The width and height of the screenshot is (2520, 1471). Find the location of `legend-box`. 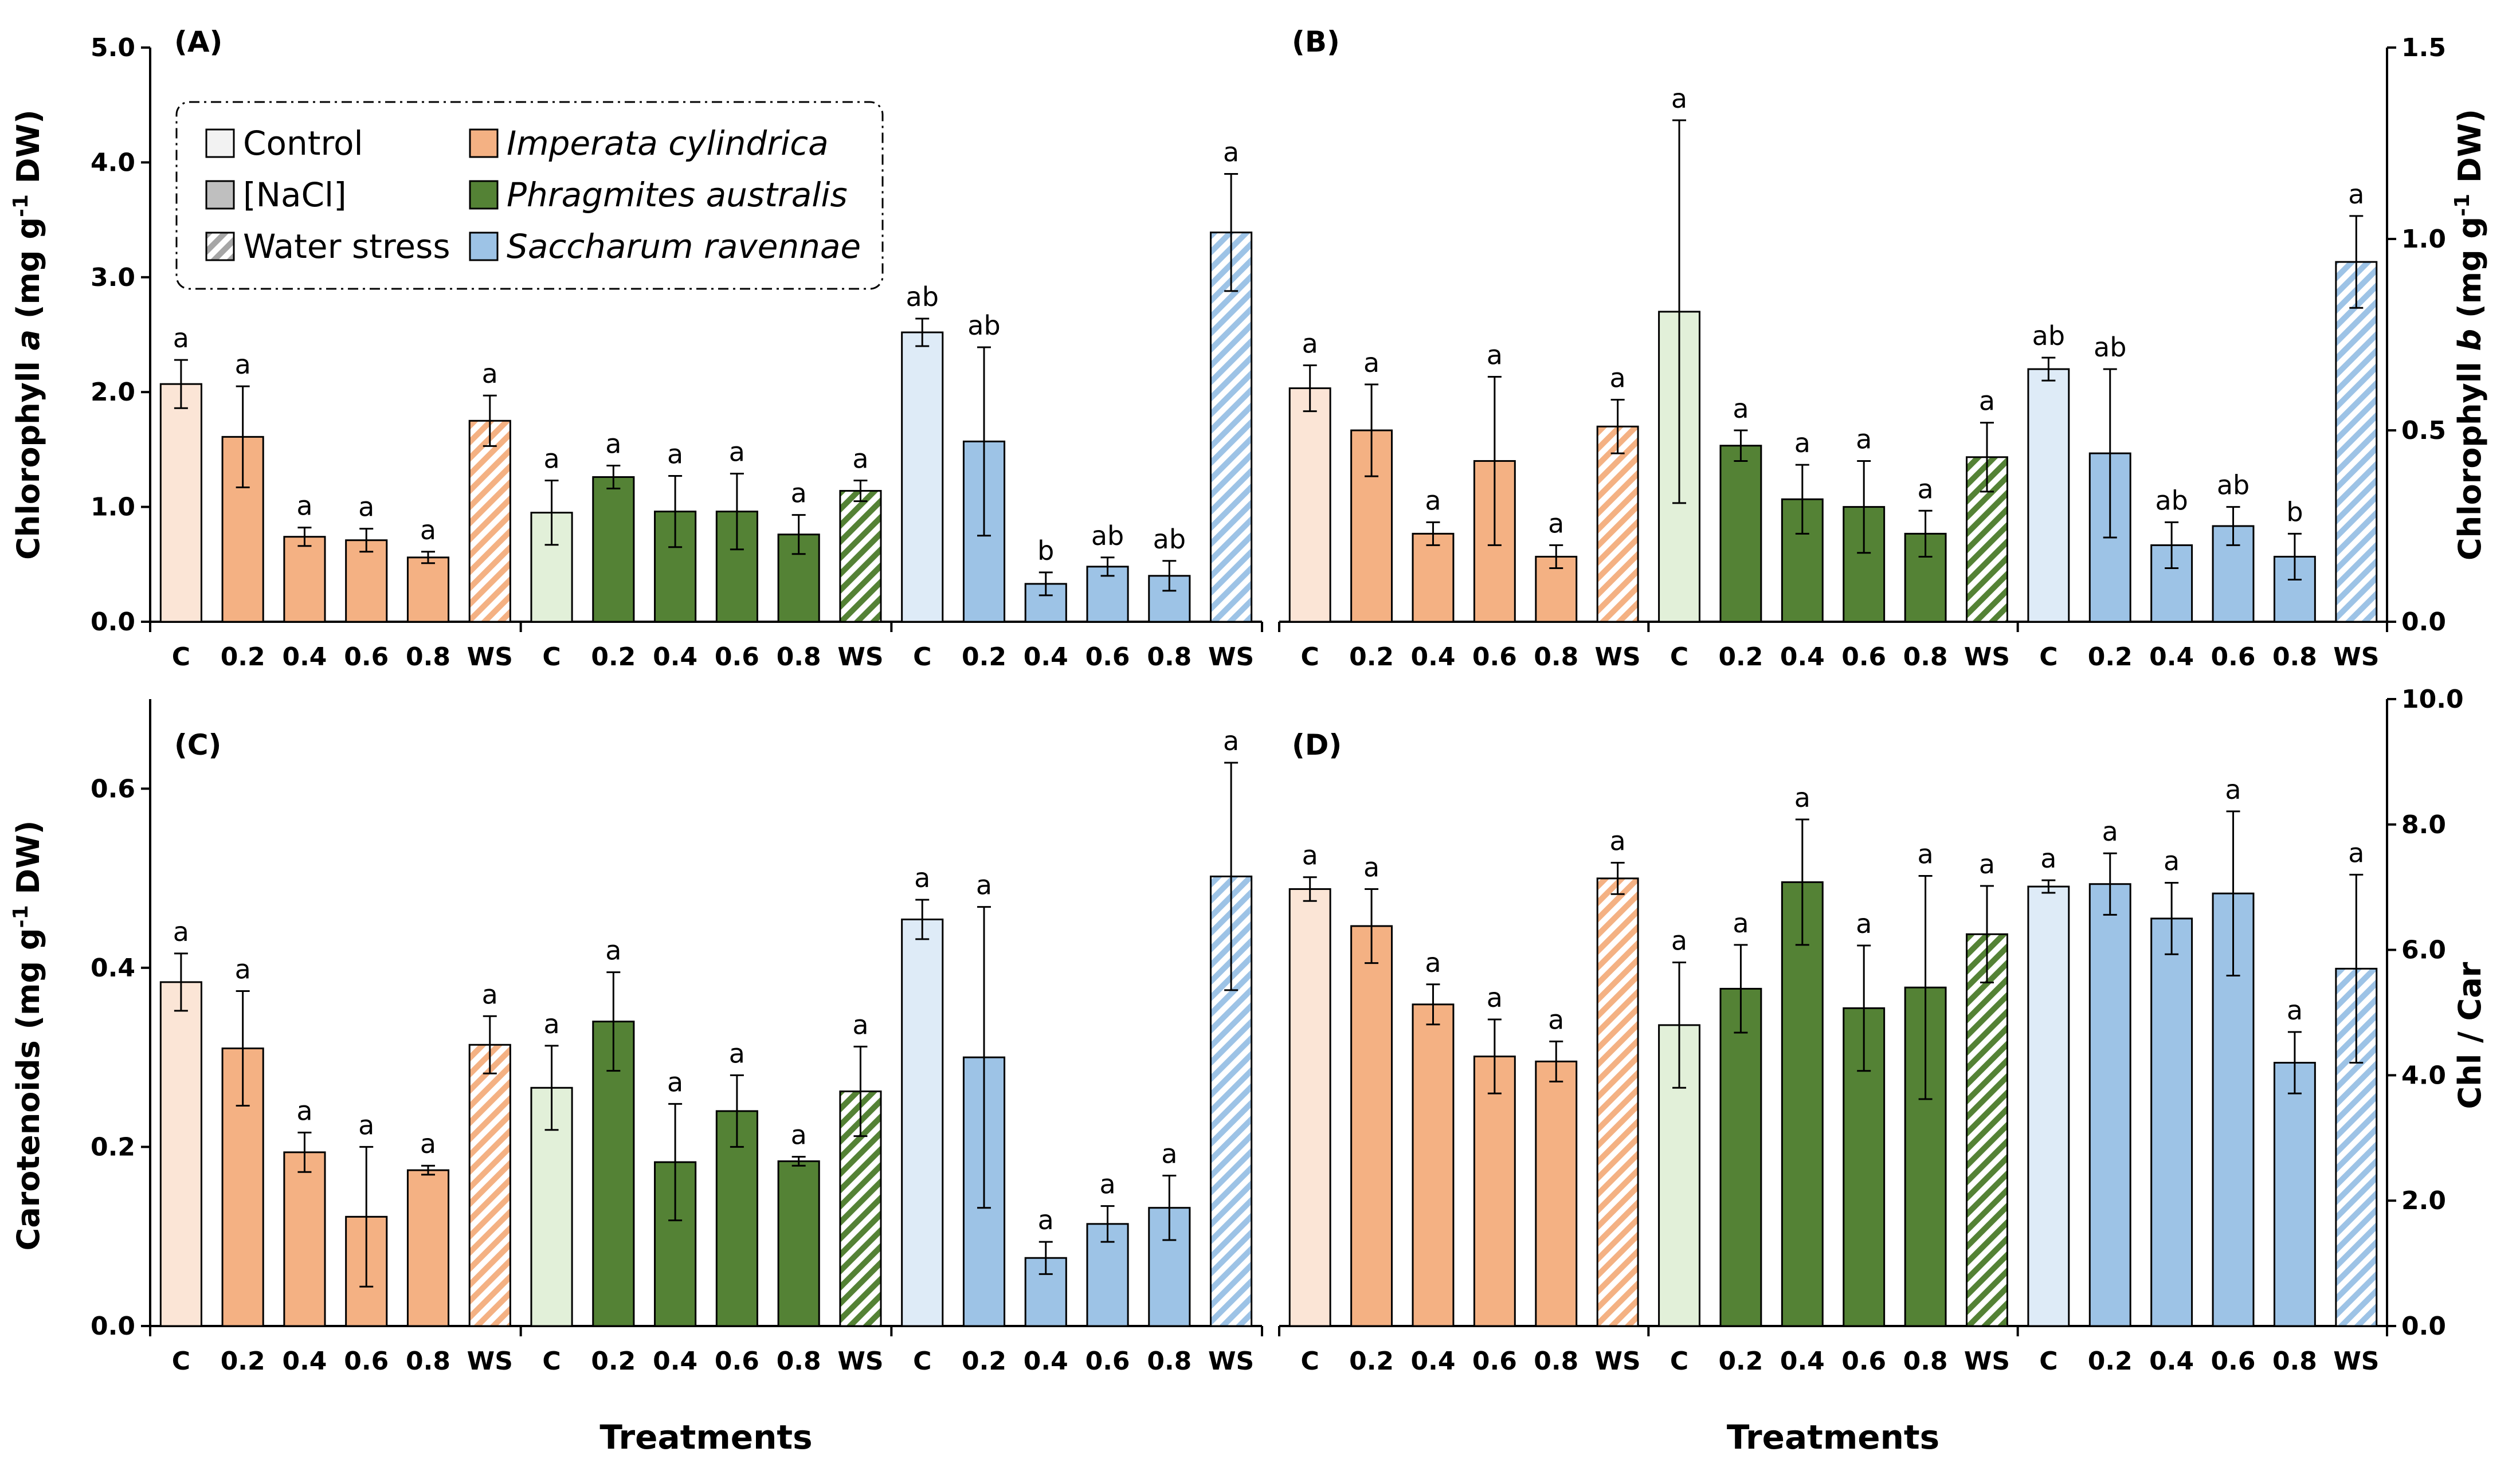

legend-box is located at coordinates (529, 195).